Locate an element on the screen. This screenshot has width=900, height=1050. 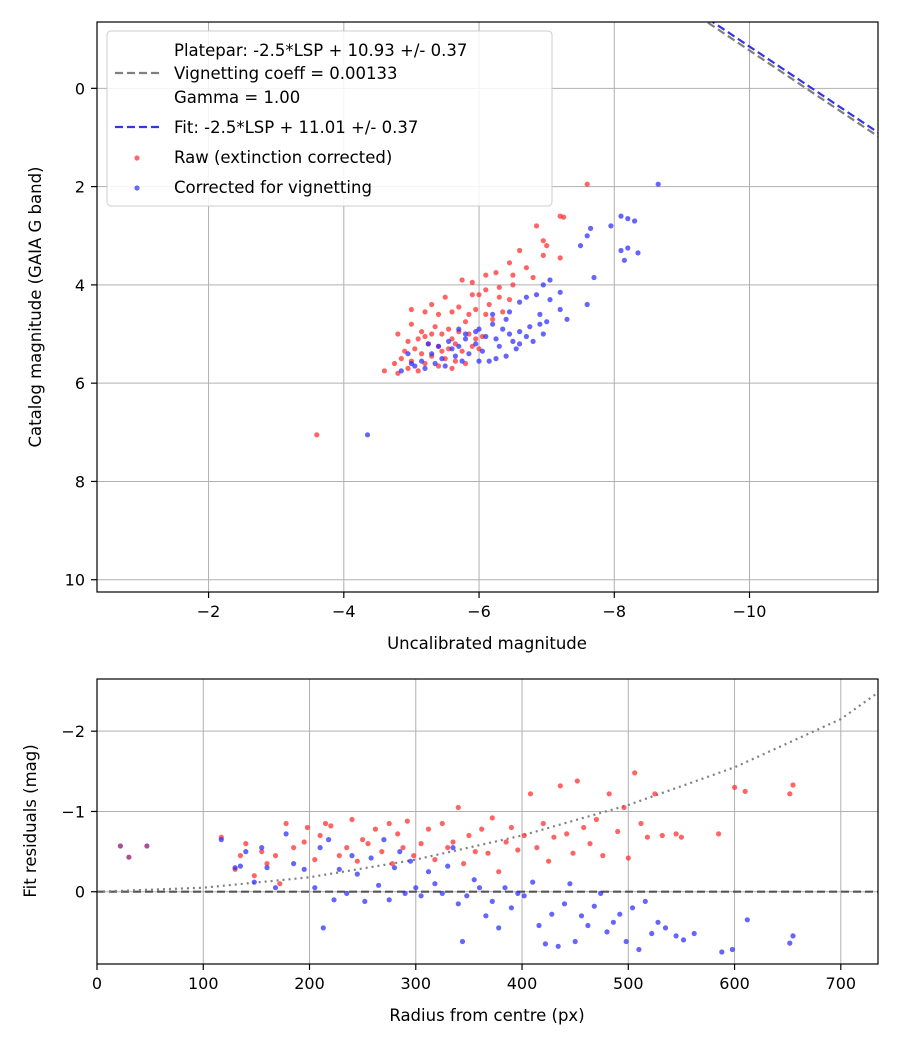
x-tick-label: −6 is located at coordinates (479, 611).